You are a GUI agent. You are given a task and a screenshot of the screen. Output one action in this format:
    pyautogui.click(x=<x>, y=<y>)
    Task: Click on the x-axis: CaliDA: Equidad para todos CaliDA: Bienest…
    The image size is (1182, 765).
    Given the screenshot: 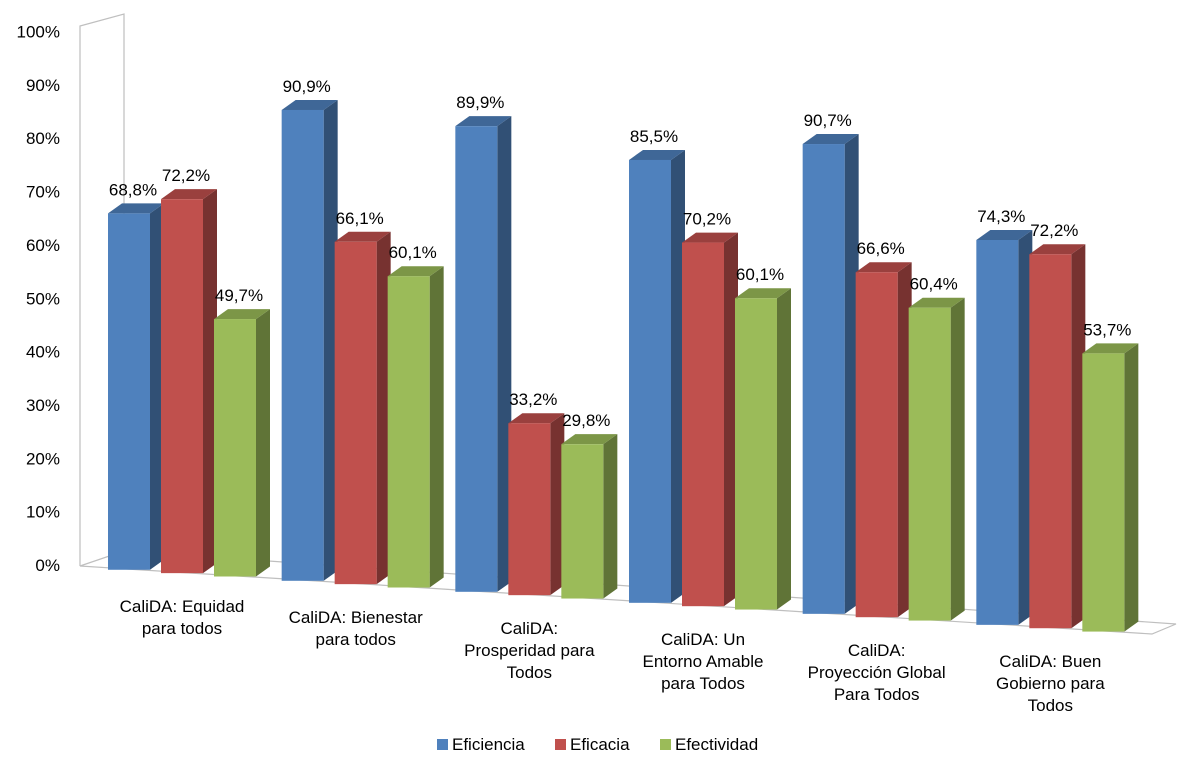 What is the action you would take?
    pyautogui.click(x=613, y=656)
    